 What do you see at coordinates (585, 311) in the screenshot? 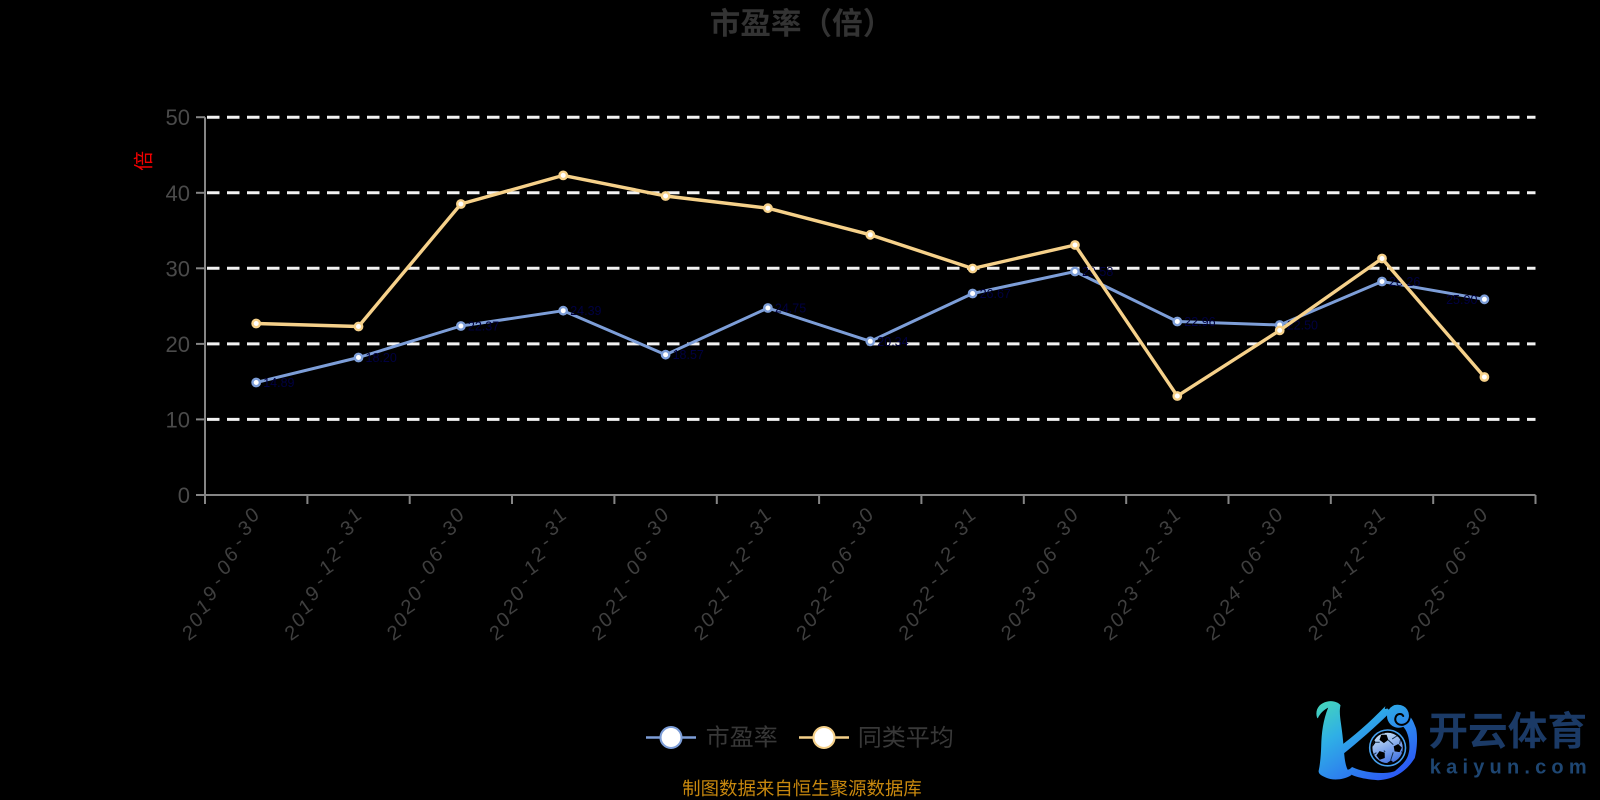
I see `svg-text: 24.39` at bounding box center [585, 311].